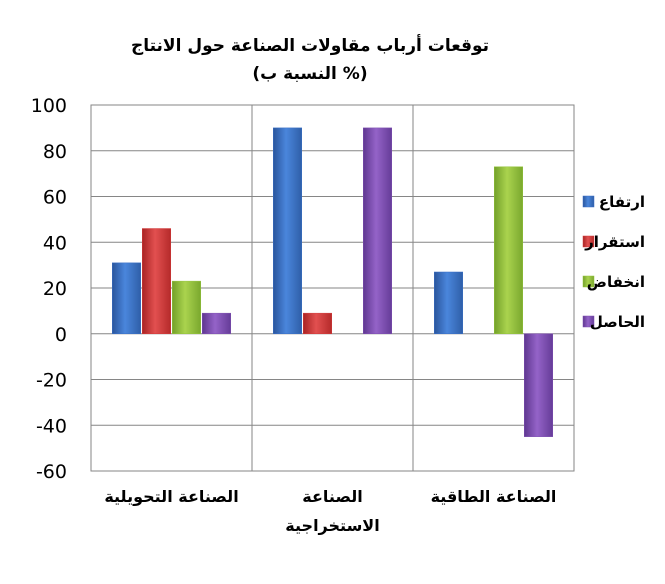 This screenshot has height=584, width=665. Describe the element at coordinates (613, 262) in the screenshot. I see `legend: ارتفاع استقرار انخفاض الحاصل` at that location.